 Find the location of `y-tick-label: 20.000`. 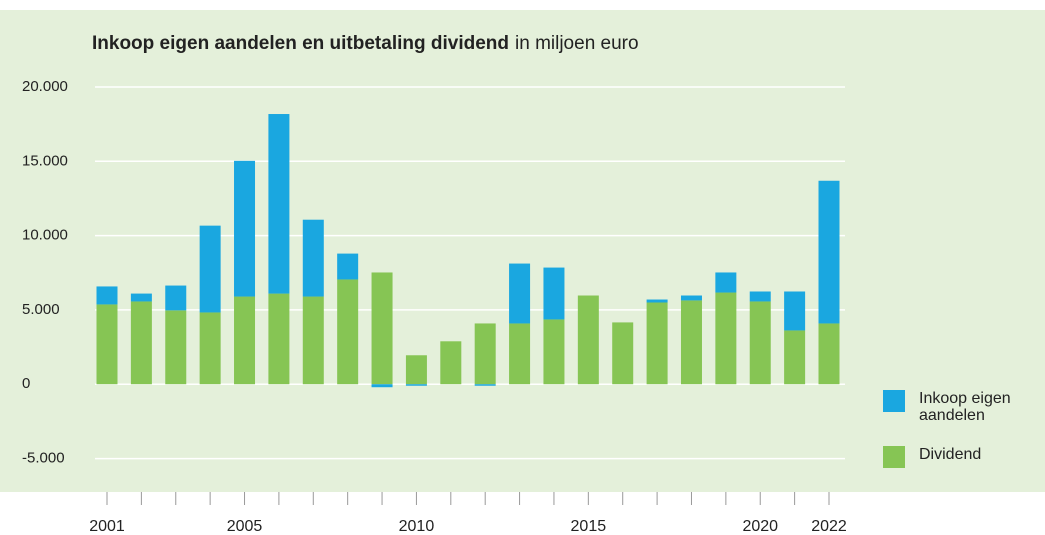

y-tick-label: 20.000 is located at coordinates (45, 86).